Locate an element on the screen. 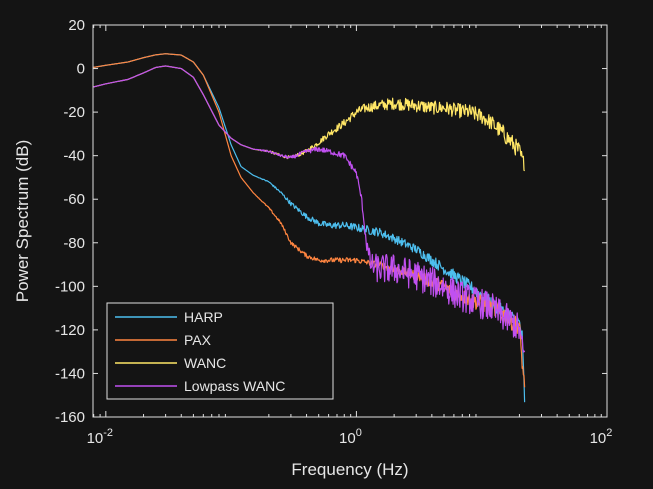  y-tick-label: -40 is located at coordinates (74, 156).